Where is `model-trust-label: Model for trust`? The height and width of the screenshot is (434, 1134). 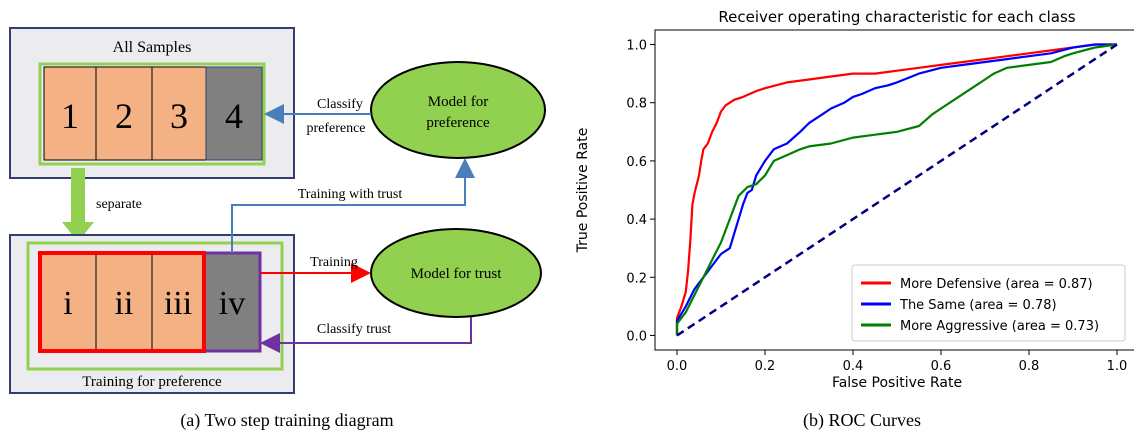
model-trust-label: Model for trust is located at coordinates (457, 274).